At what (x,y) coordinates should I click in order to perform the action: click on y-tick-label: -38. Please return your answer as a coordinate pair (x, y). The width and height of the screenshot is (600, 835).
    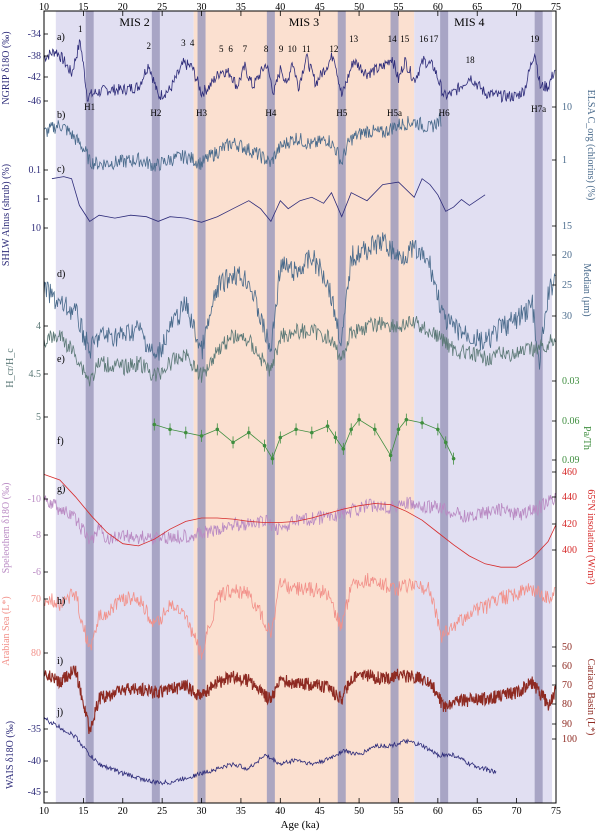
    Looking at the image, I should click on (34, 56).